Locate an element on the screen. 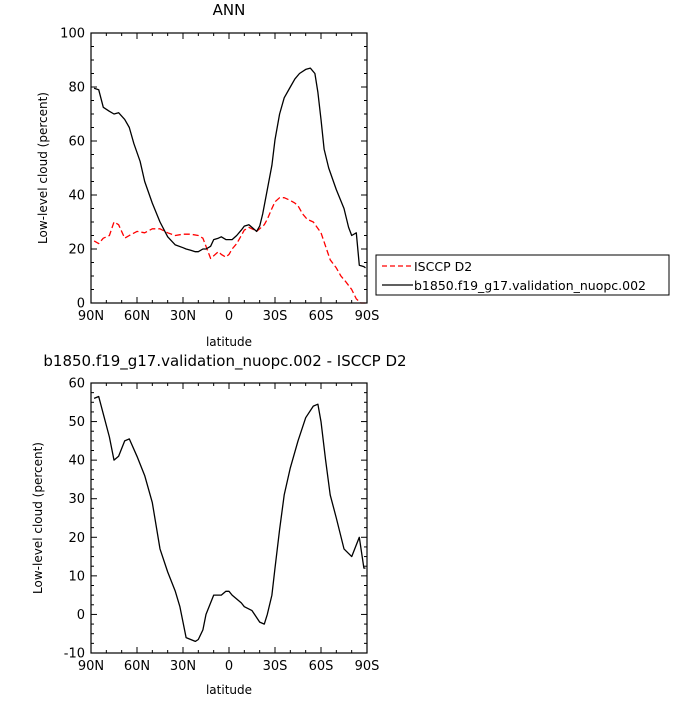 The width and height of the screenshot is (700, 705). bottom-y-tick-label: 40 is located at coordinates (76, 461).